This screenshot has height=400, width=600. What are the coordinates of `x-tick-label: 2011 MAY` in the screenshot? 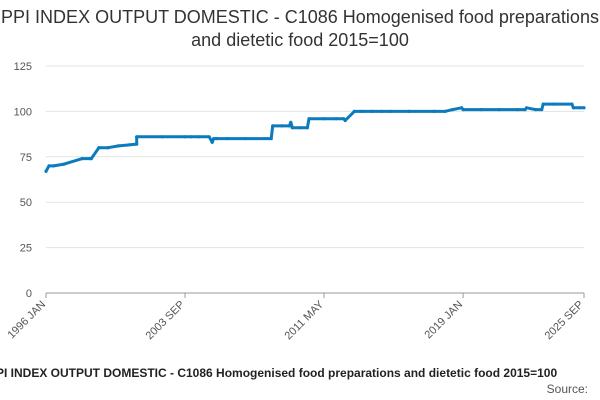 It's located at (305, 320).